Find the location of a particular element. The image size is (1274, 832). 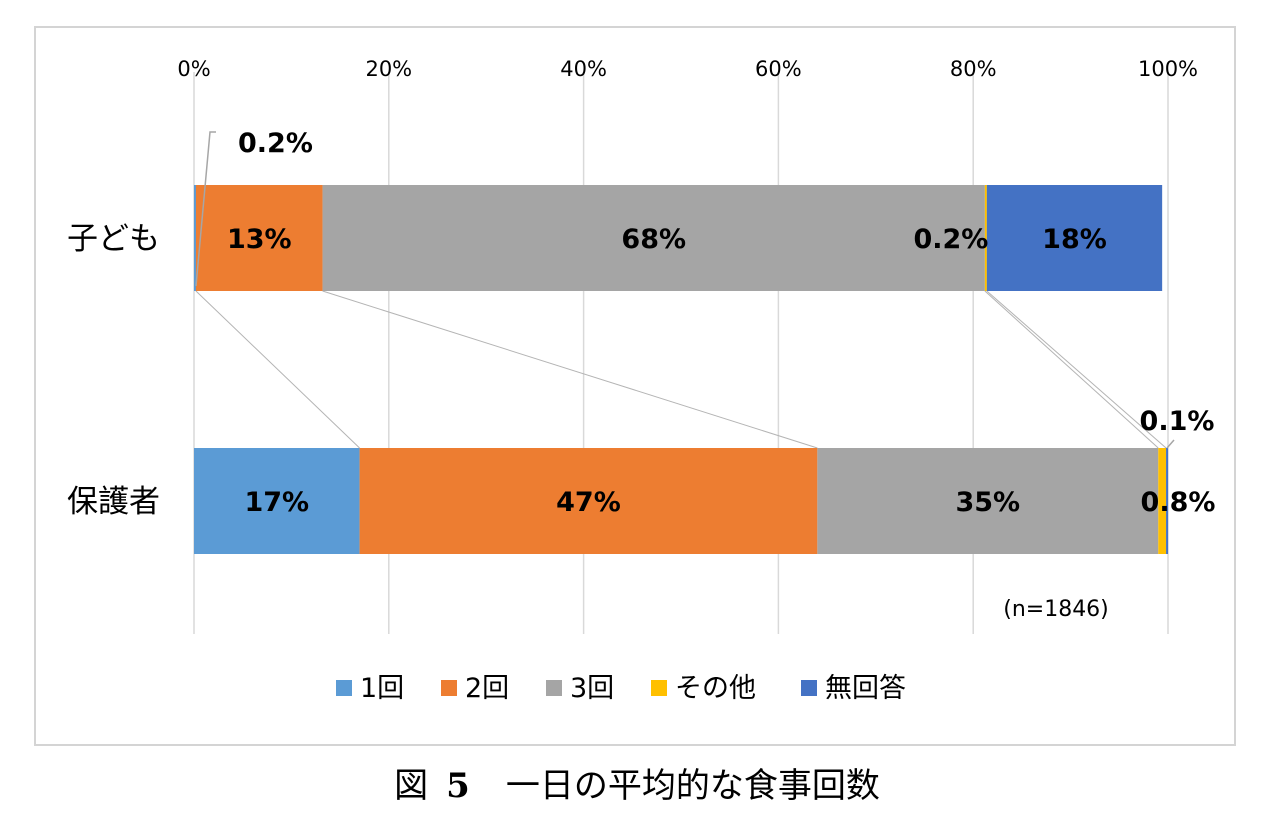

figure-caption: 図 5 一日の平均的な食事回数 is located at coordinates (637, 782).